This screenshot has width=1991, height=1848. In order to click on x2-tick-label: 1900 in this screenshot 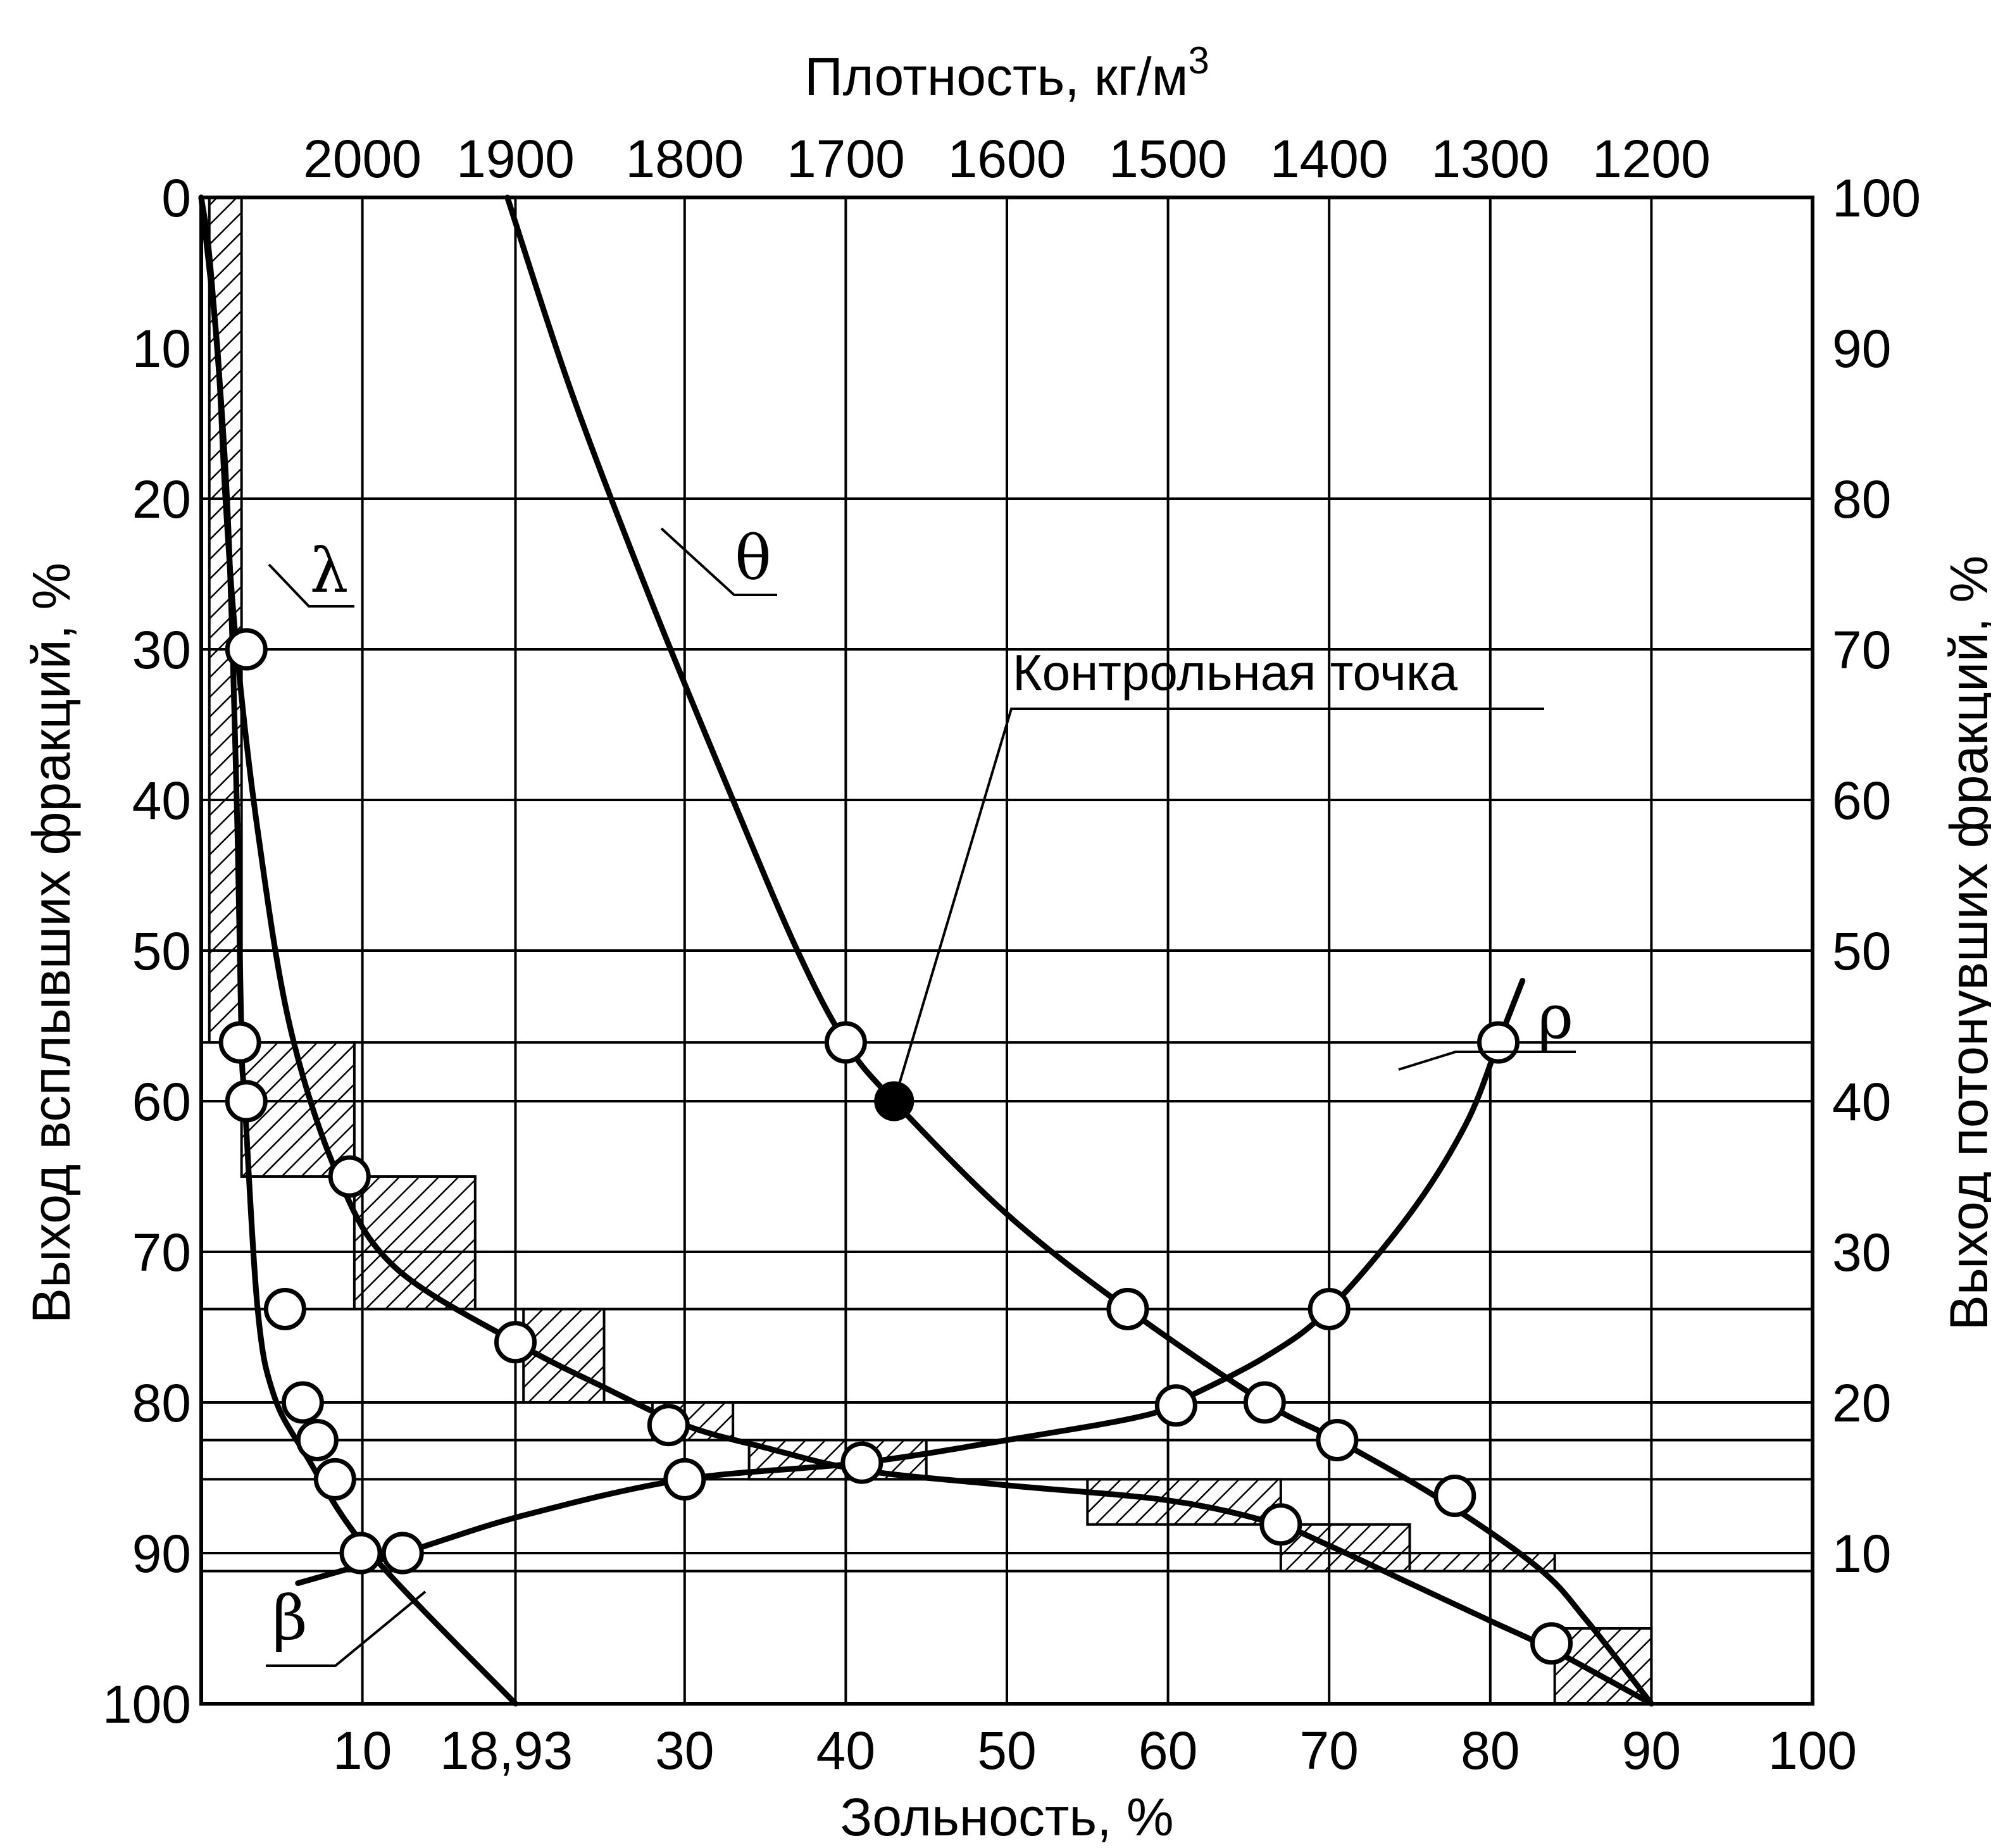, I will do `click(515, 159)`.